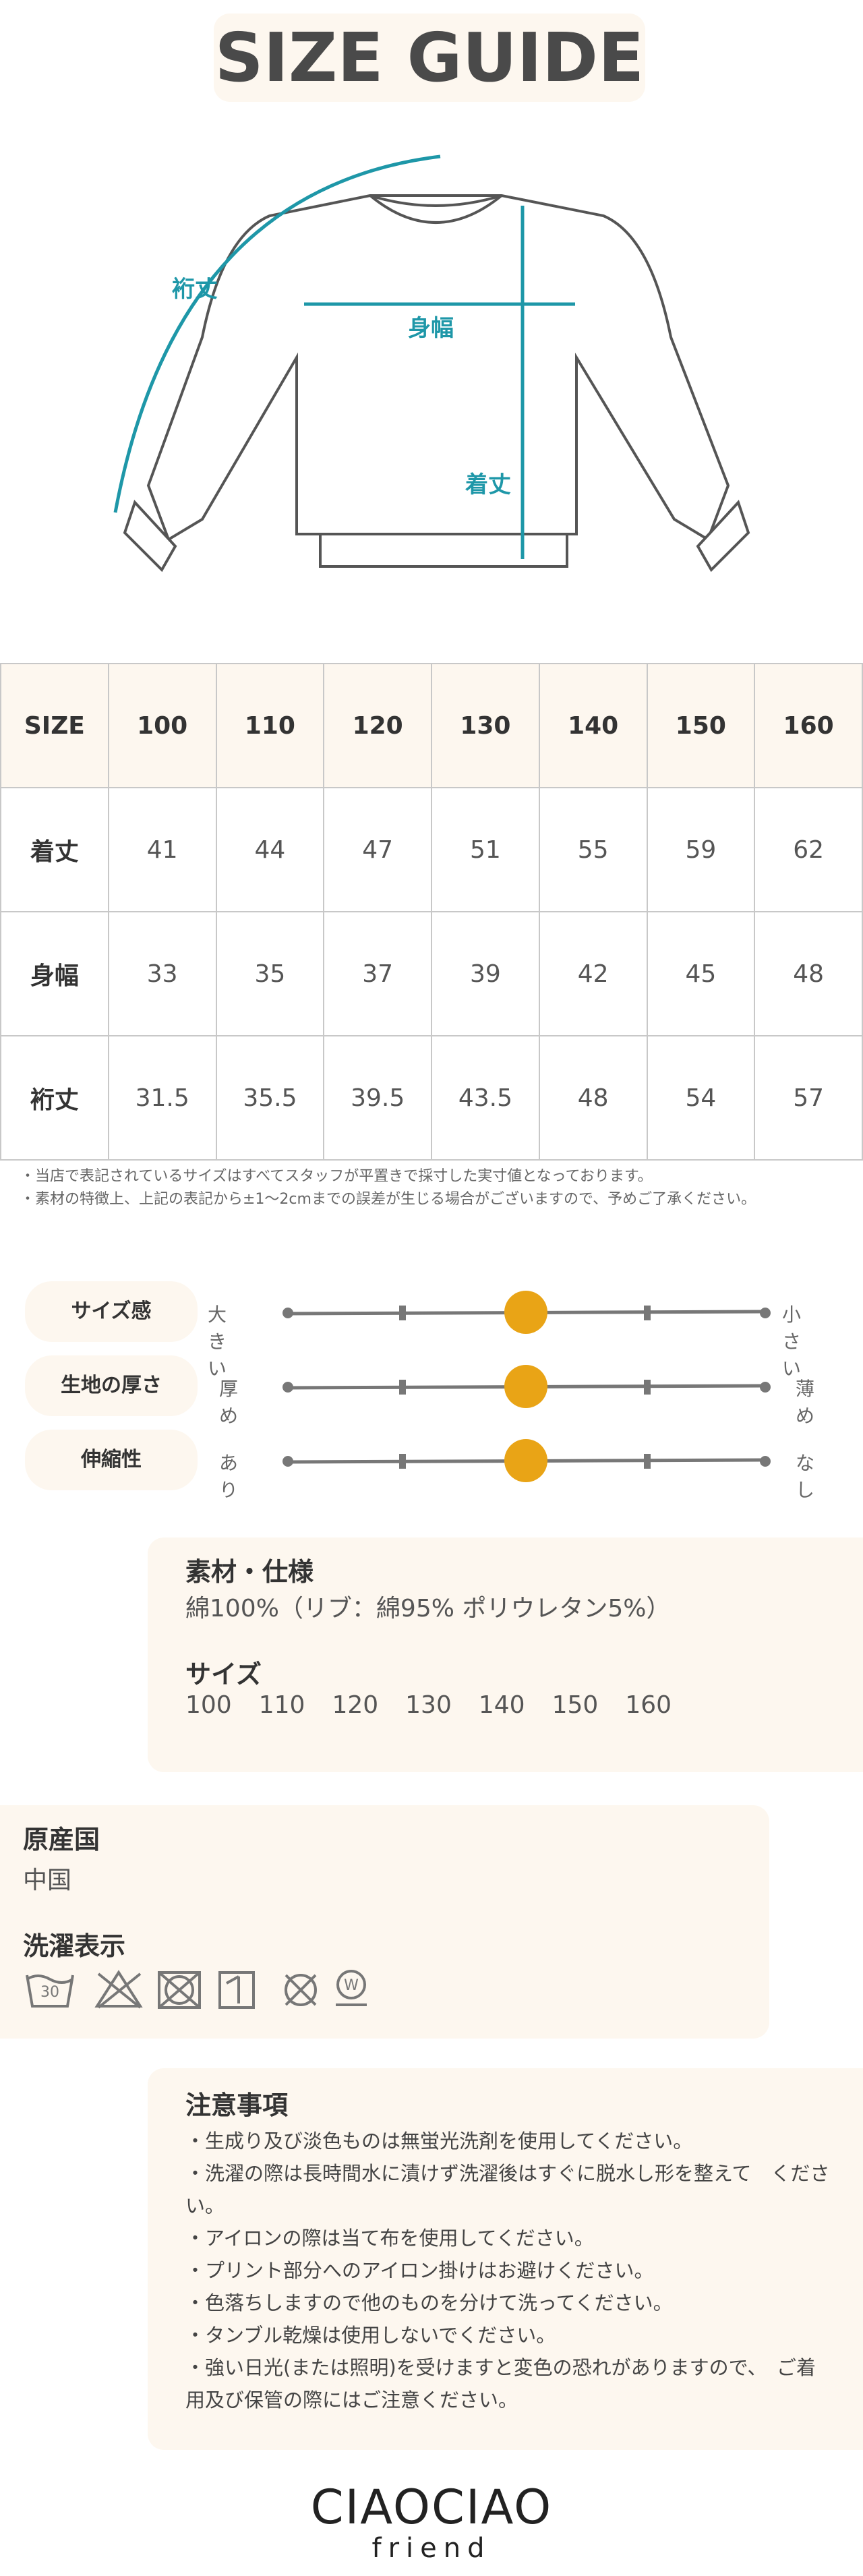  What do you see at coordinates (54, 849) in the screenshot?
I see `row-label: 着丈` at bounding box center [54, 849].